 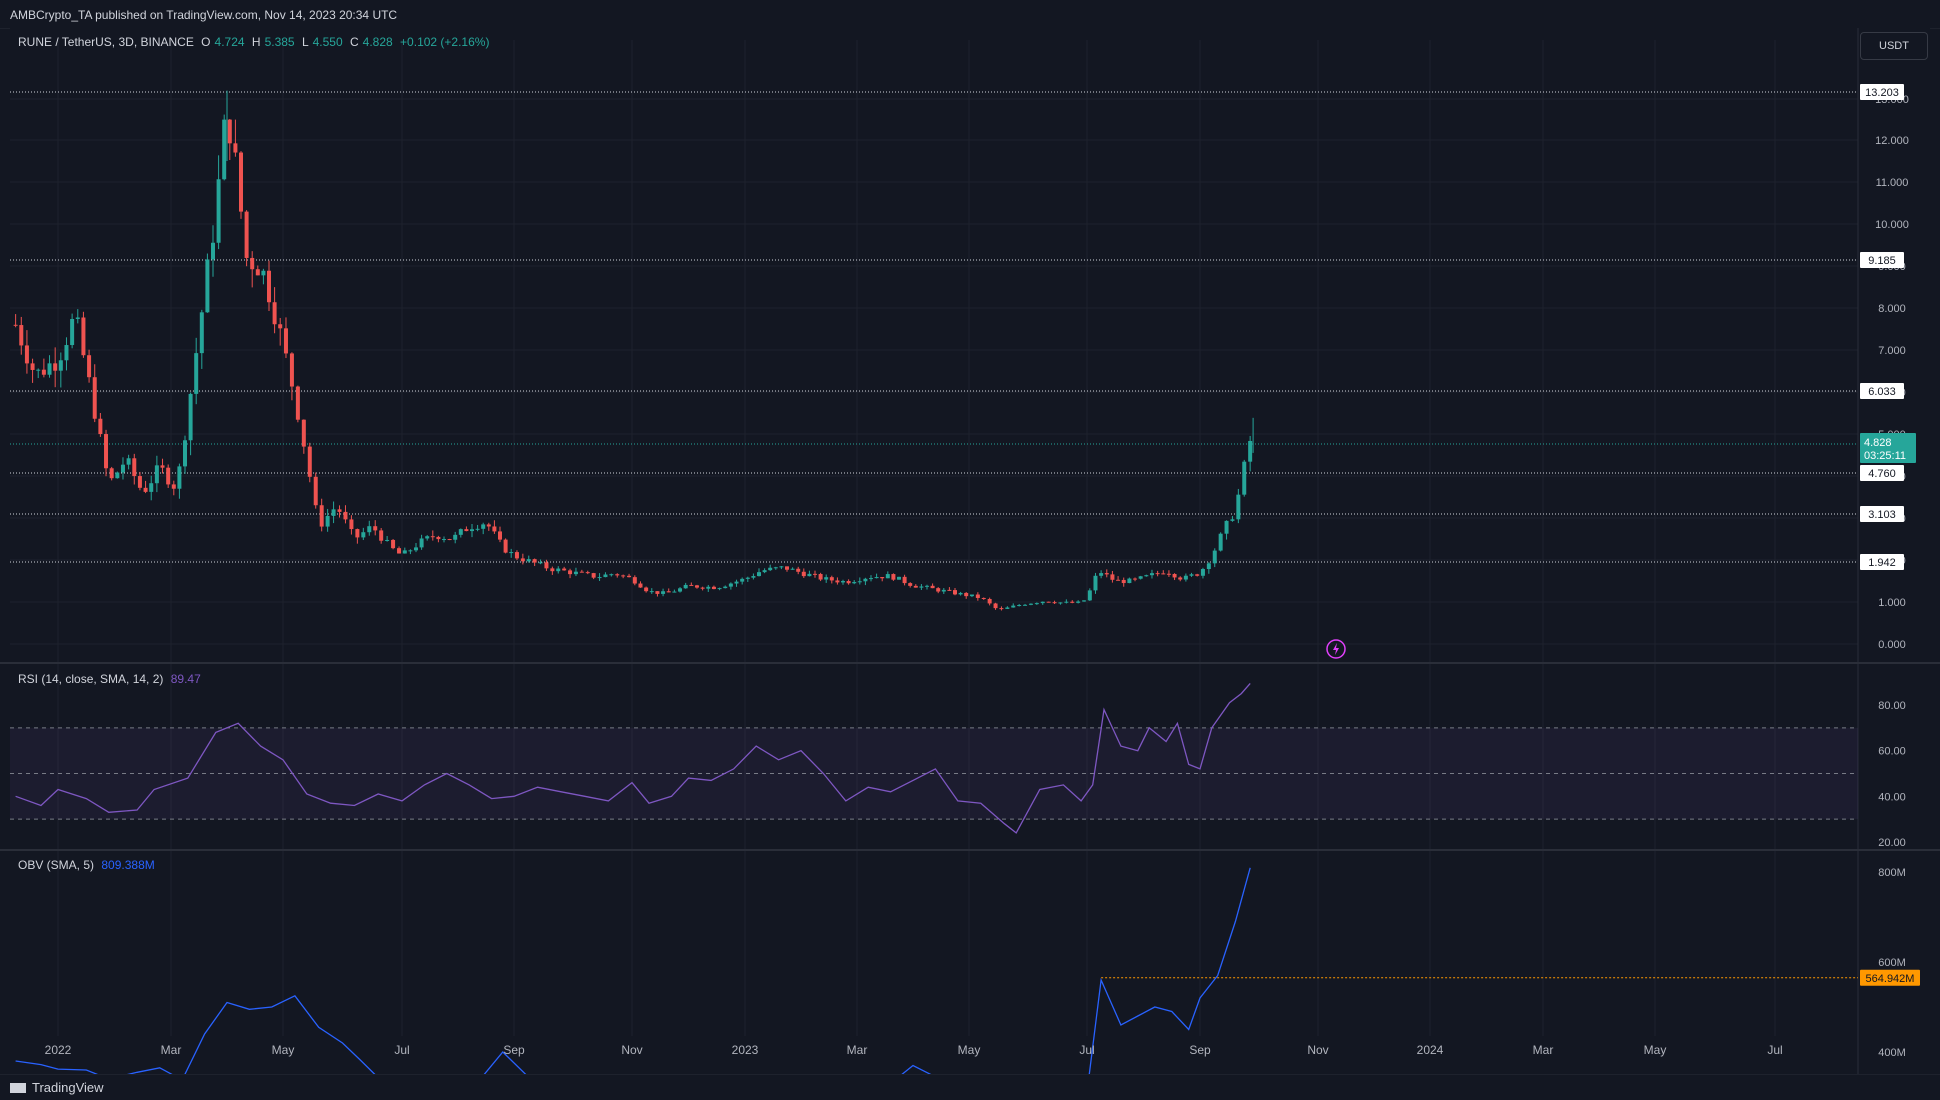 What do you see at coordinates (633, 758) in the screenshot?
I see `rsi-line` at bounding box center [633, 758].